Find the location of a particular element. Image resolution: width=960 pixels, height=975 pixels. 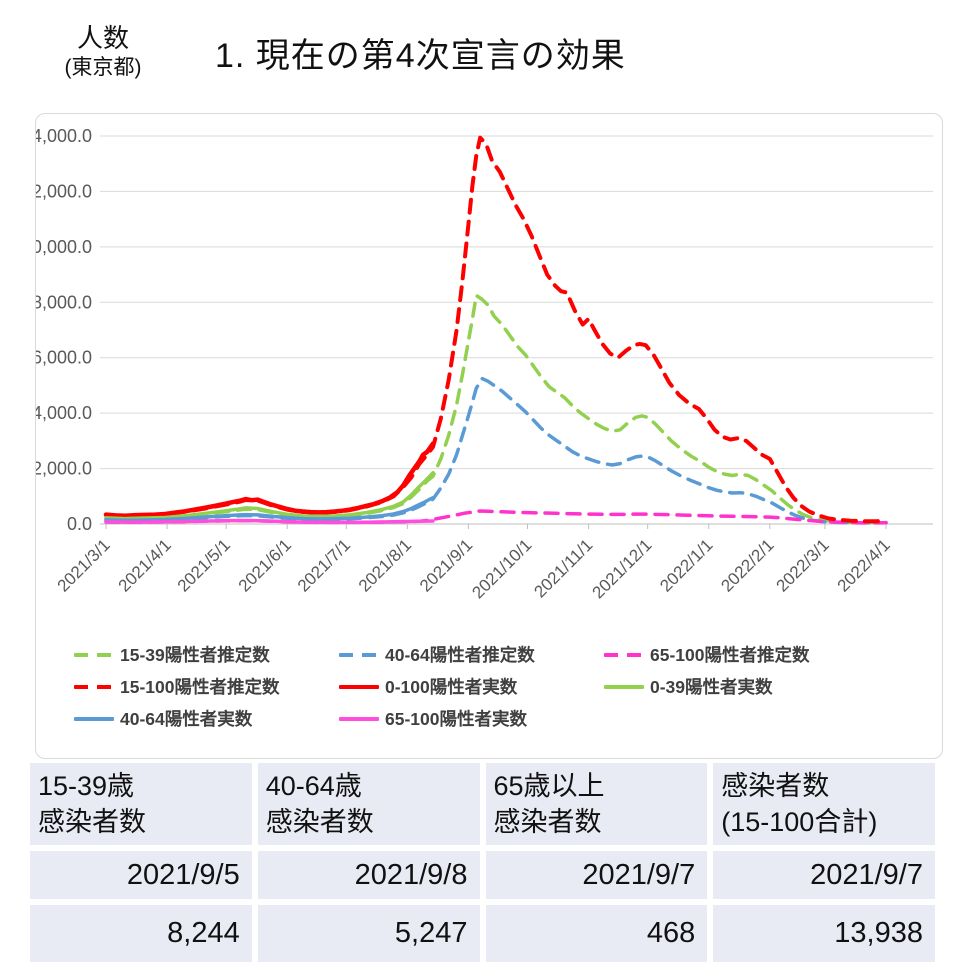

legend-item: 15-100陽性者推定数 is located at coordinates (206, 686).